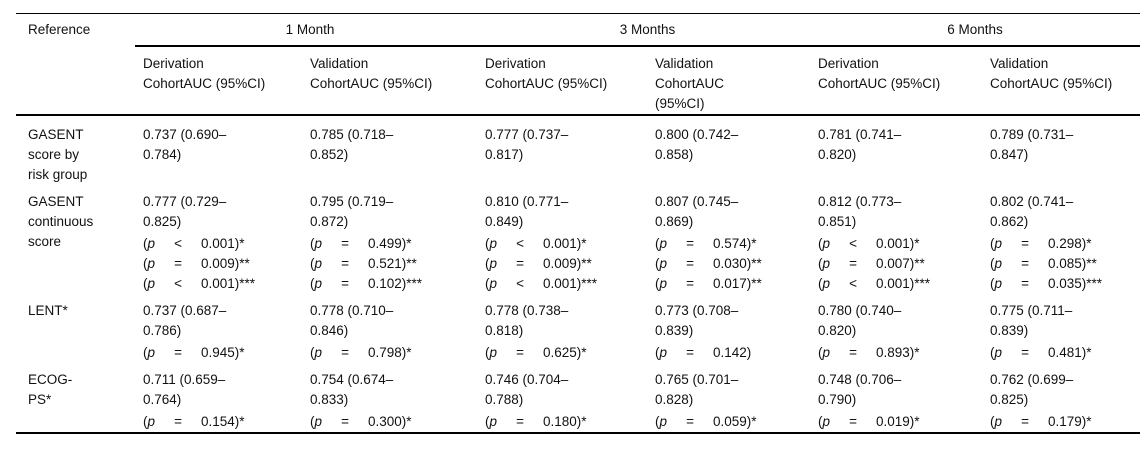 Image resolution: width=1147 pixels, height=451 pixels. What do you see at coordinates (1070, 352) in the screenshot?
I see `p-value: 0.481)*` at bounding box center [1070, 352].